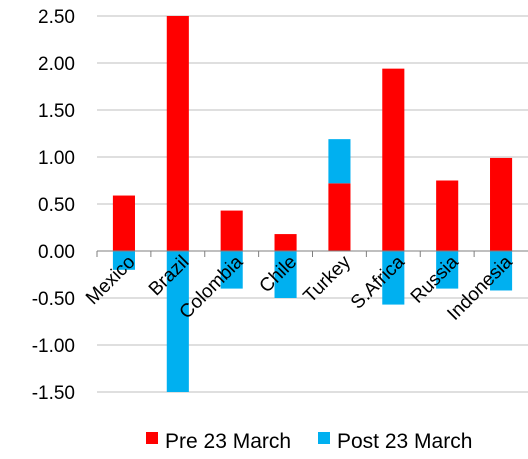  What do you see at coordinates (324, 438) in the screenshot?
I see `legend-swatch-post` at bounding box center [324, 438].